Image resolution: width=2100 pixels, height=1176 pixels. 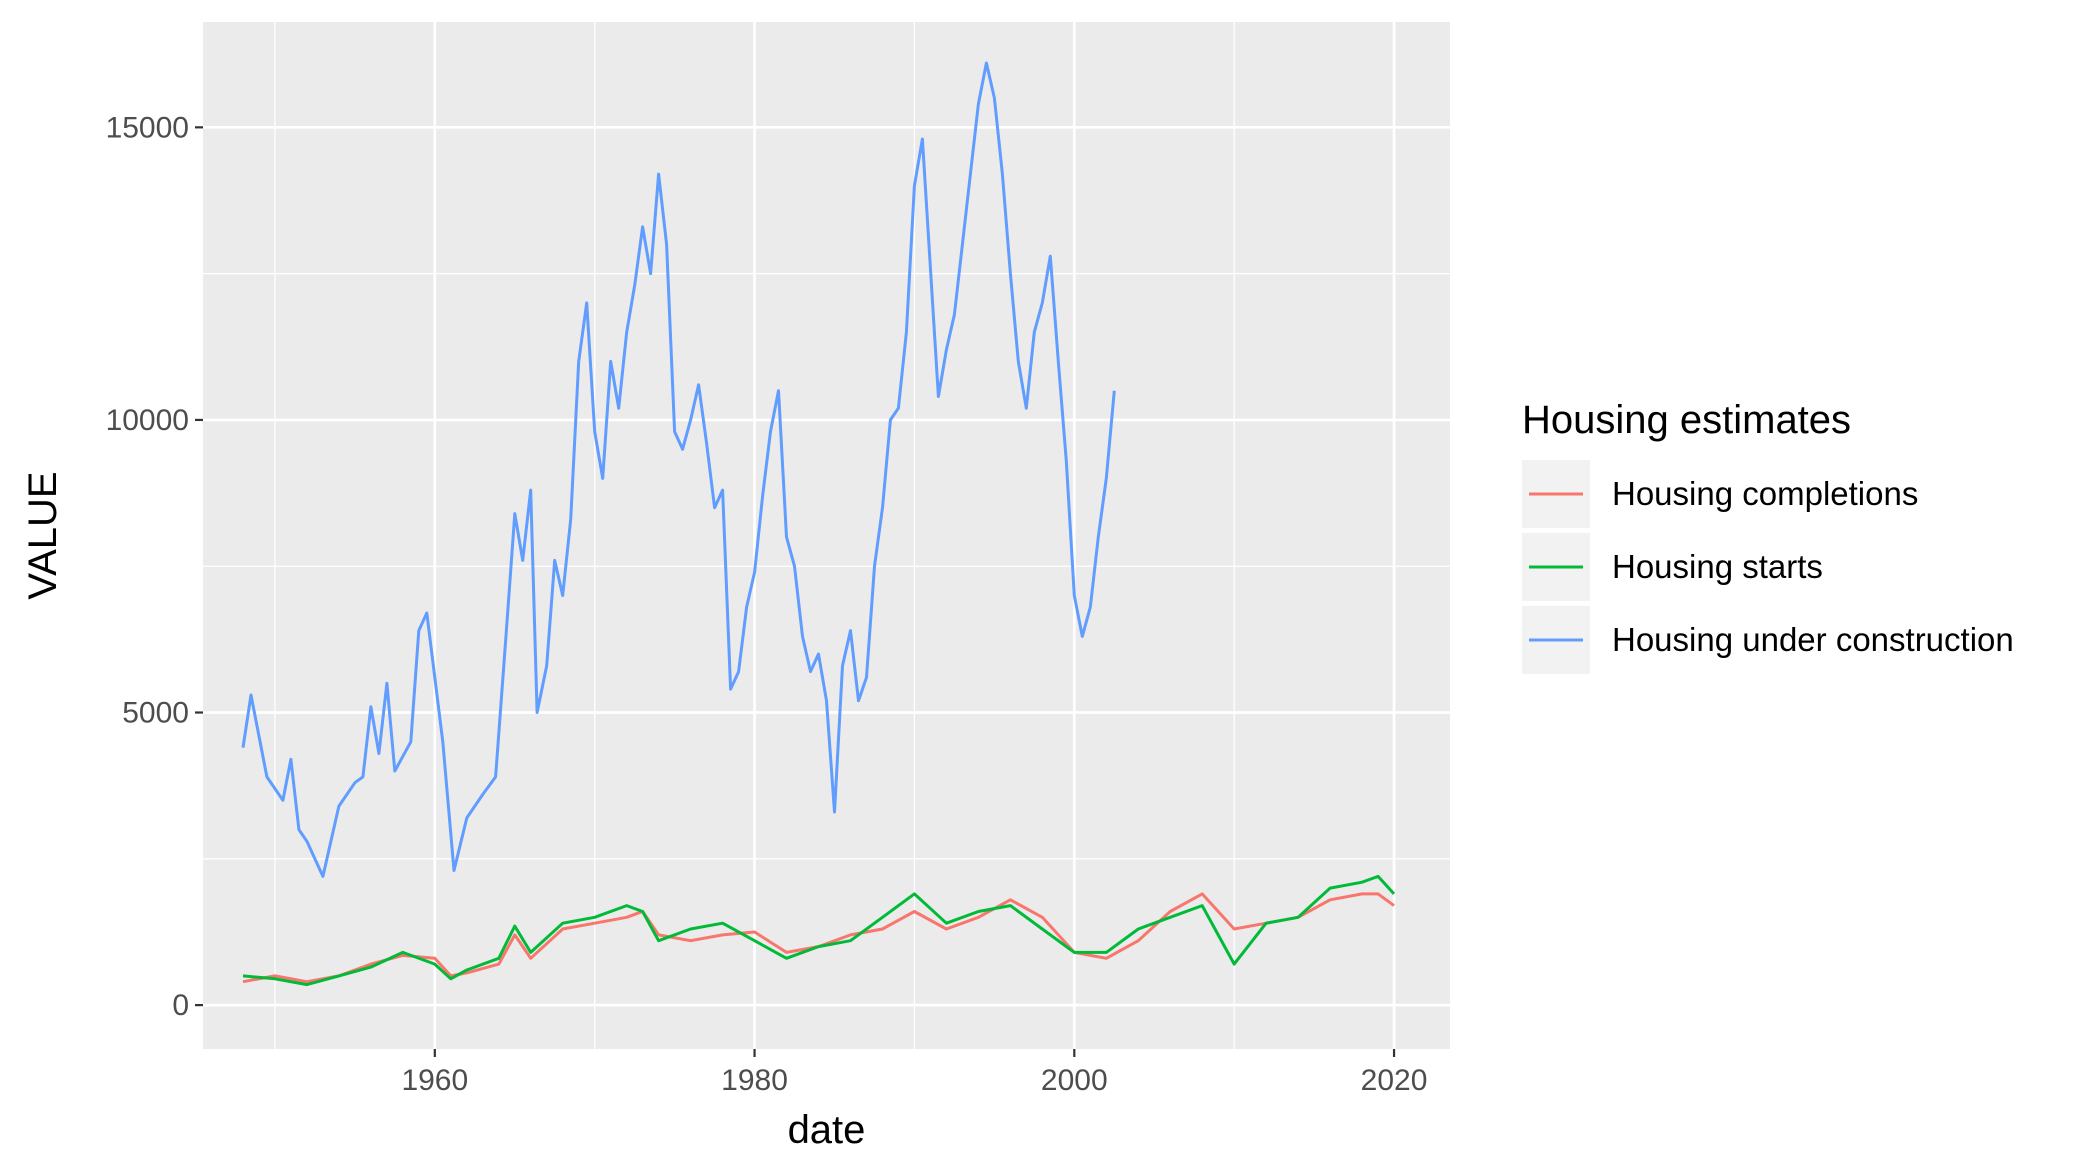 I want to click on legend-label: Housing starts, so click(x=1717, y=566).